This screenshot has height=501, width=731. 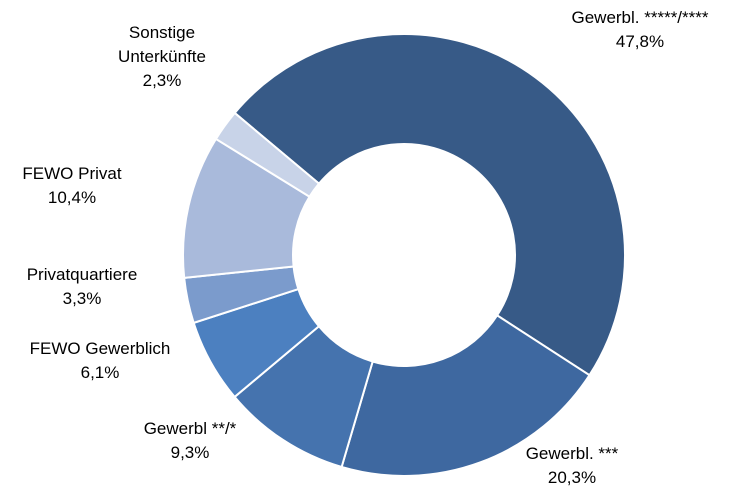 I want to click on segment-label: Privatquartiere 3,3%, so click(x=96, y=287).